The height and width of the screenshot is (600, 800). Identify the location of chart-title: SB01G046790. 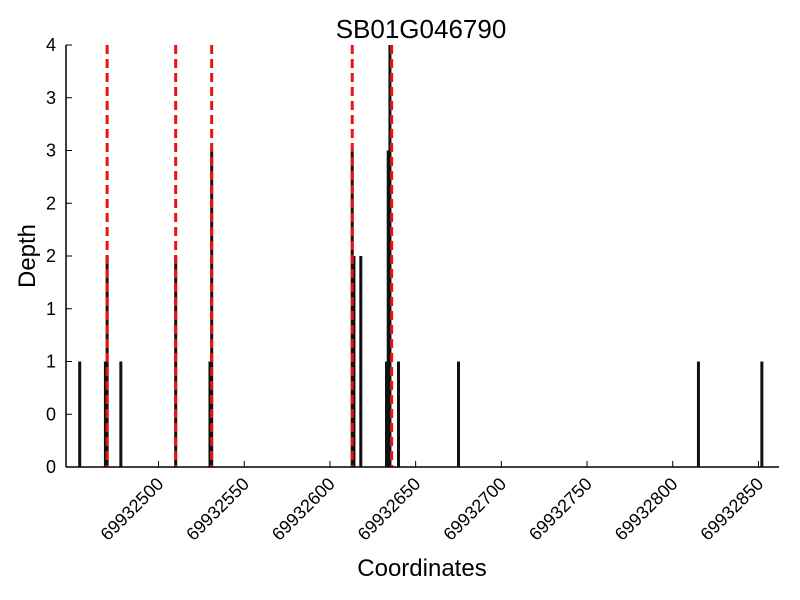
(421, 29).